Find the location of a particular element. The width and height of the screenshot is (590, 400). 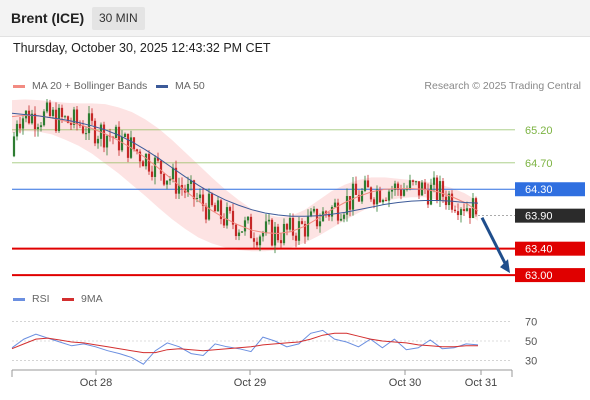

pivot-label: 64.30 is located at coordinates (539, 190).